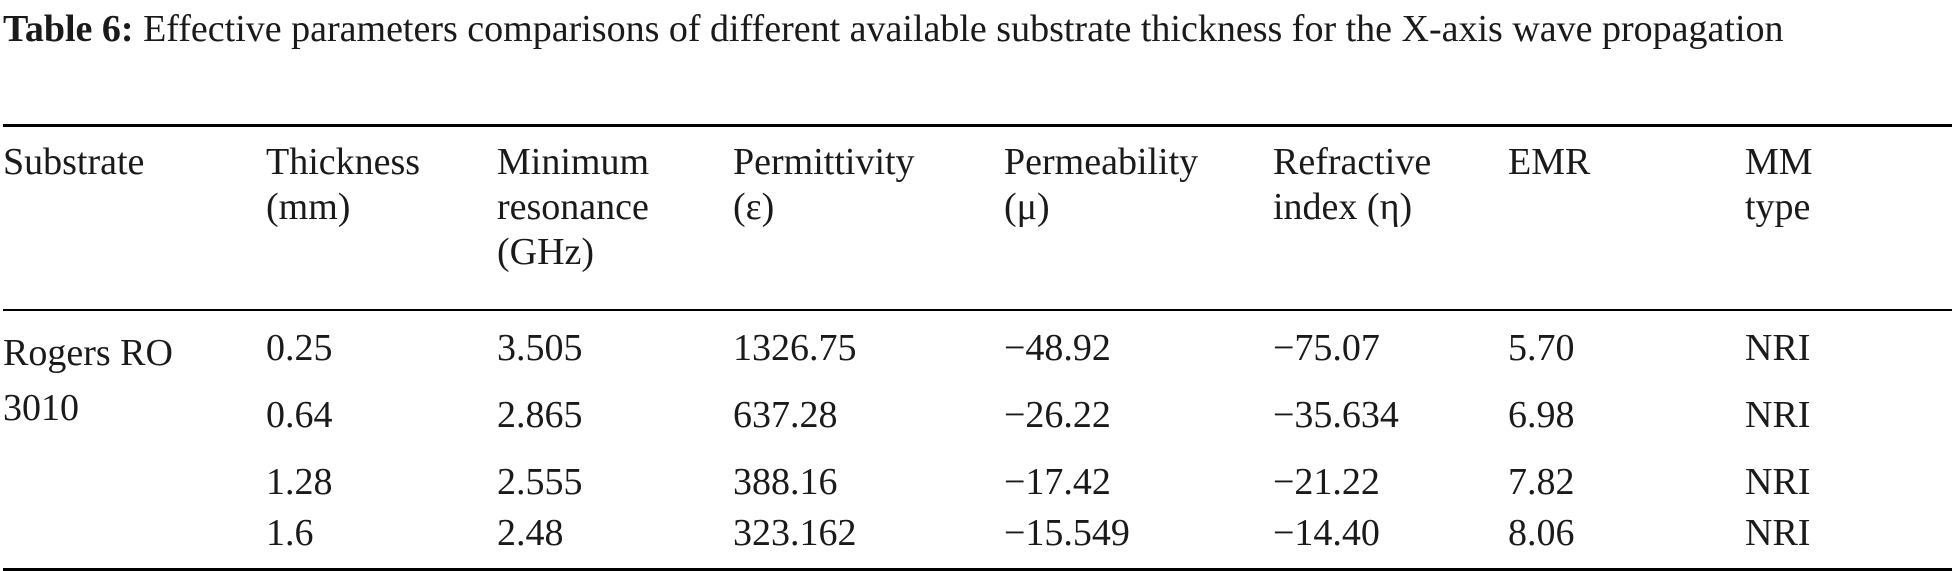 The image size is (1955, 571). What do you see at coordinates (1067, 533) in the screenshot?
I see `cell-permeability: −15.549` at bounding box center [1067, 533].